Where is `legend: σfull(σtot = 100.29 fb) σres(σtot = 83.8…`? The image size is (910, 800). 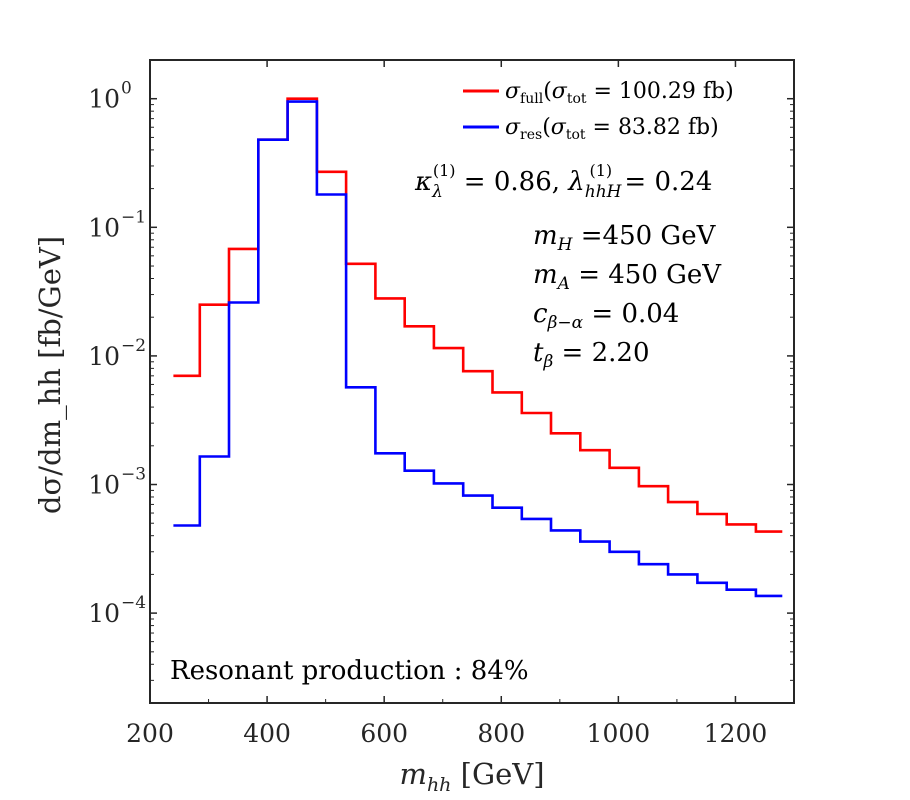 legend: σfull(σtot = 100.29 fb) σres(σtot = 83.8… is located at coordinates (598, 111).